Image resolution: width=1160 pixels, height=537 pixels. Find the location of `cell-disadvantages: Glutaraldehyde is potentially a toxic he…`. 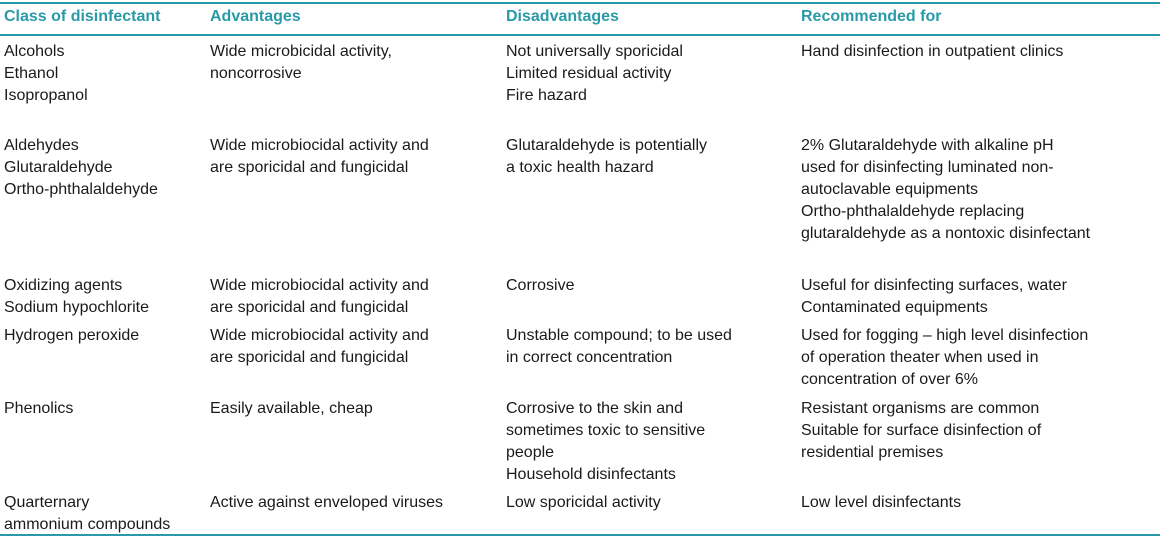

cell-disadvantages: Glutaraldehyde is potentially a toxic he… is located at coordinates (607, 156).